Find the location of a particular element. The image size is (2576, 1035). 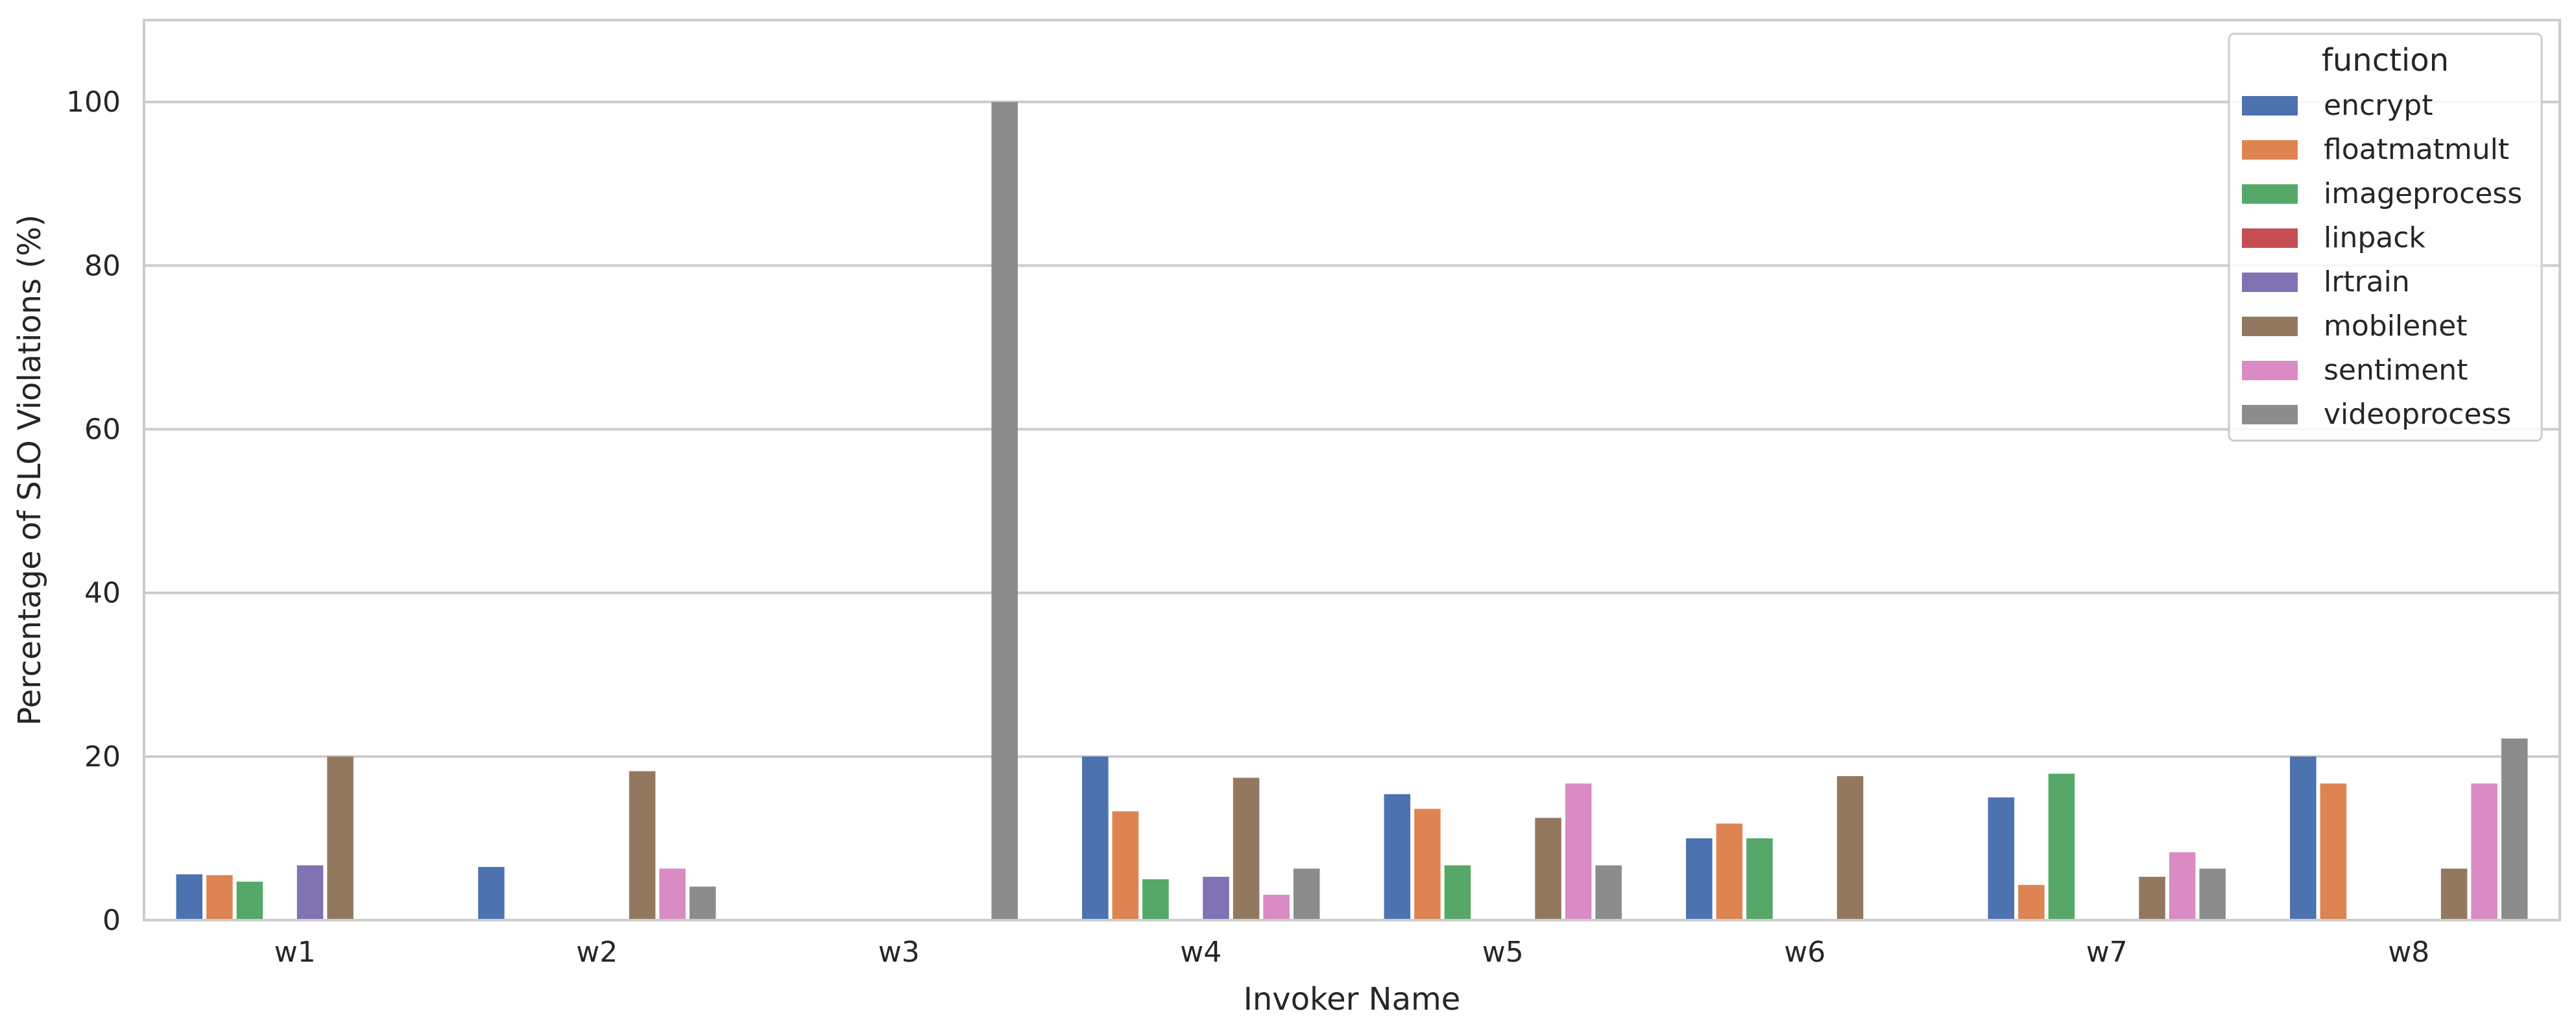

legend-label-sentiment: sentiment is located at coordinates (2396, 370).